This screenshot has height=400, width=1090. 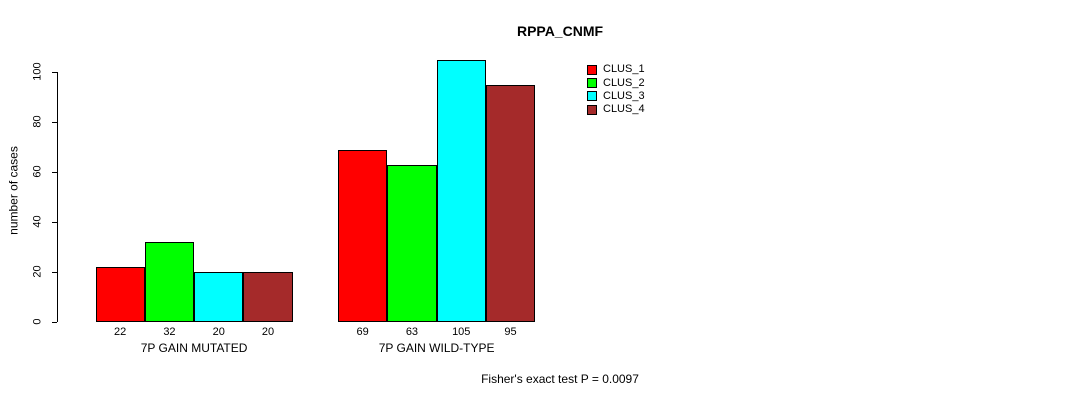 What do you see at coordinates (120, 332) in the screenshot?
I see `bar-value-clus_1-group1: 22` at bounding box center [120, 332].